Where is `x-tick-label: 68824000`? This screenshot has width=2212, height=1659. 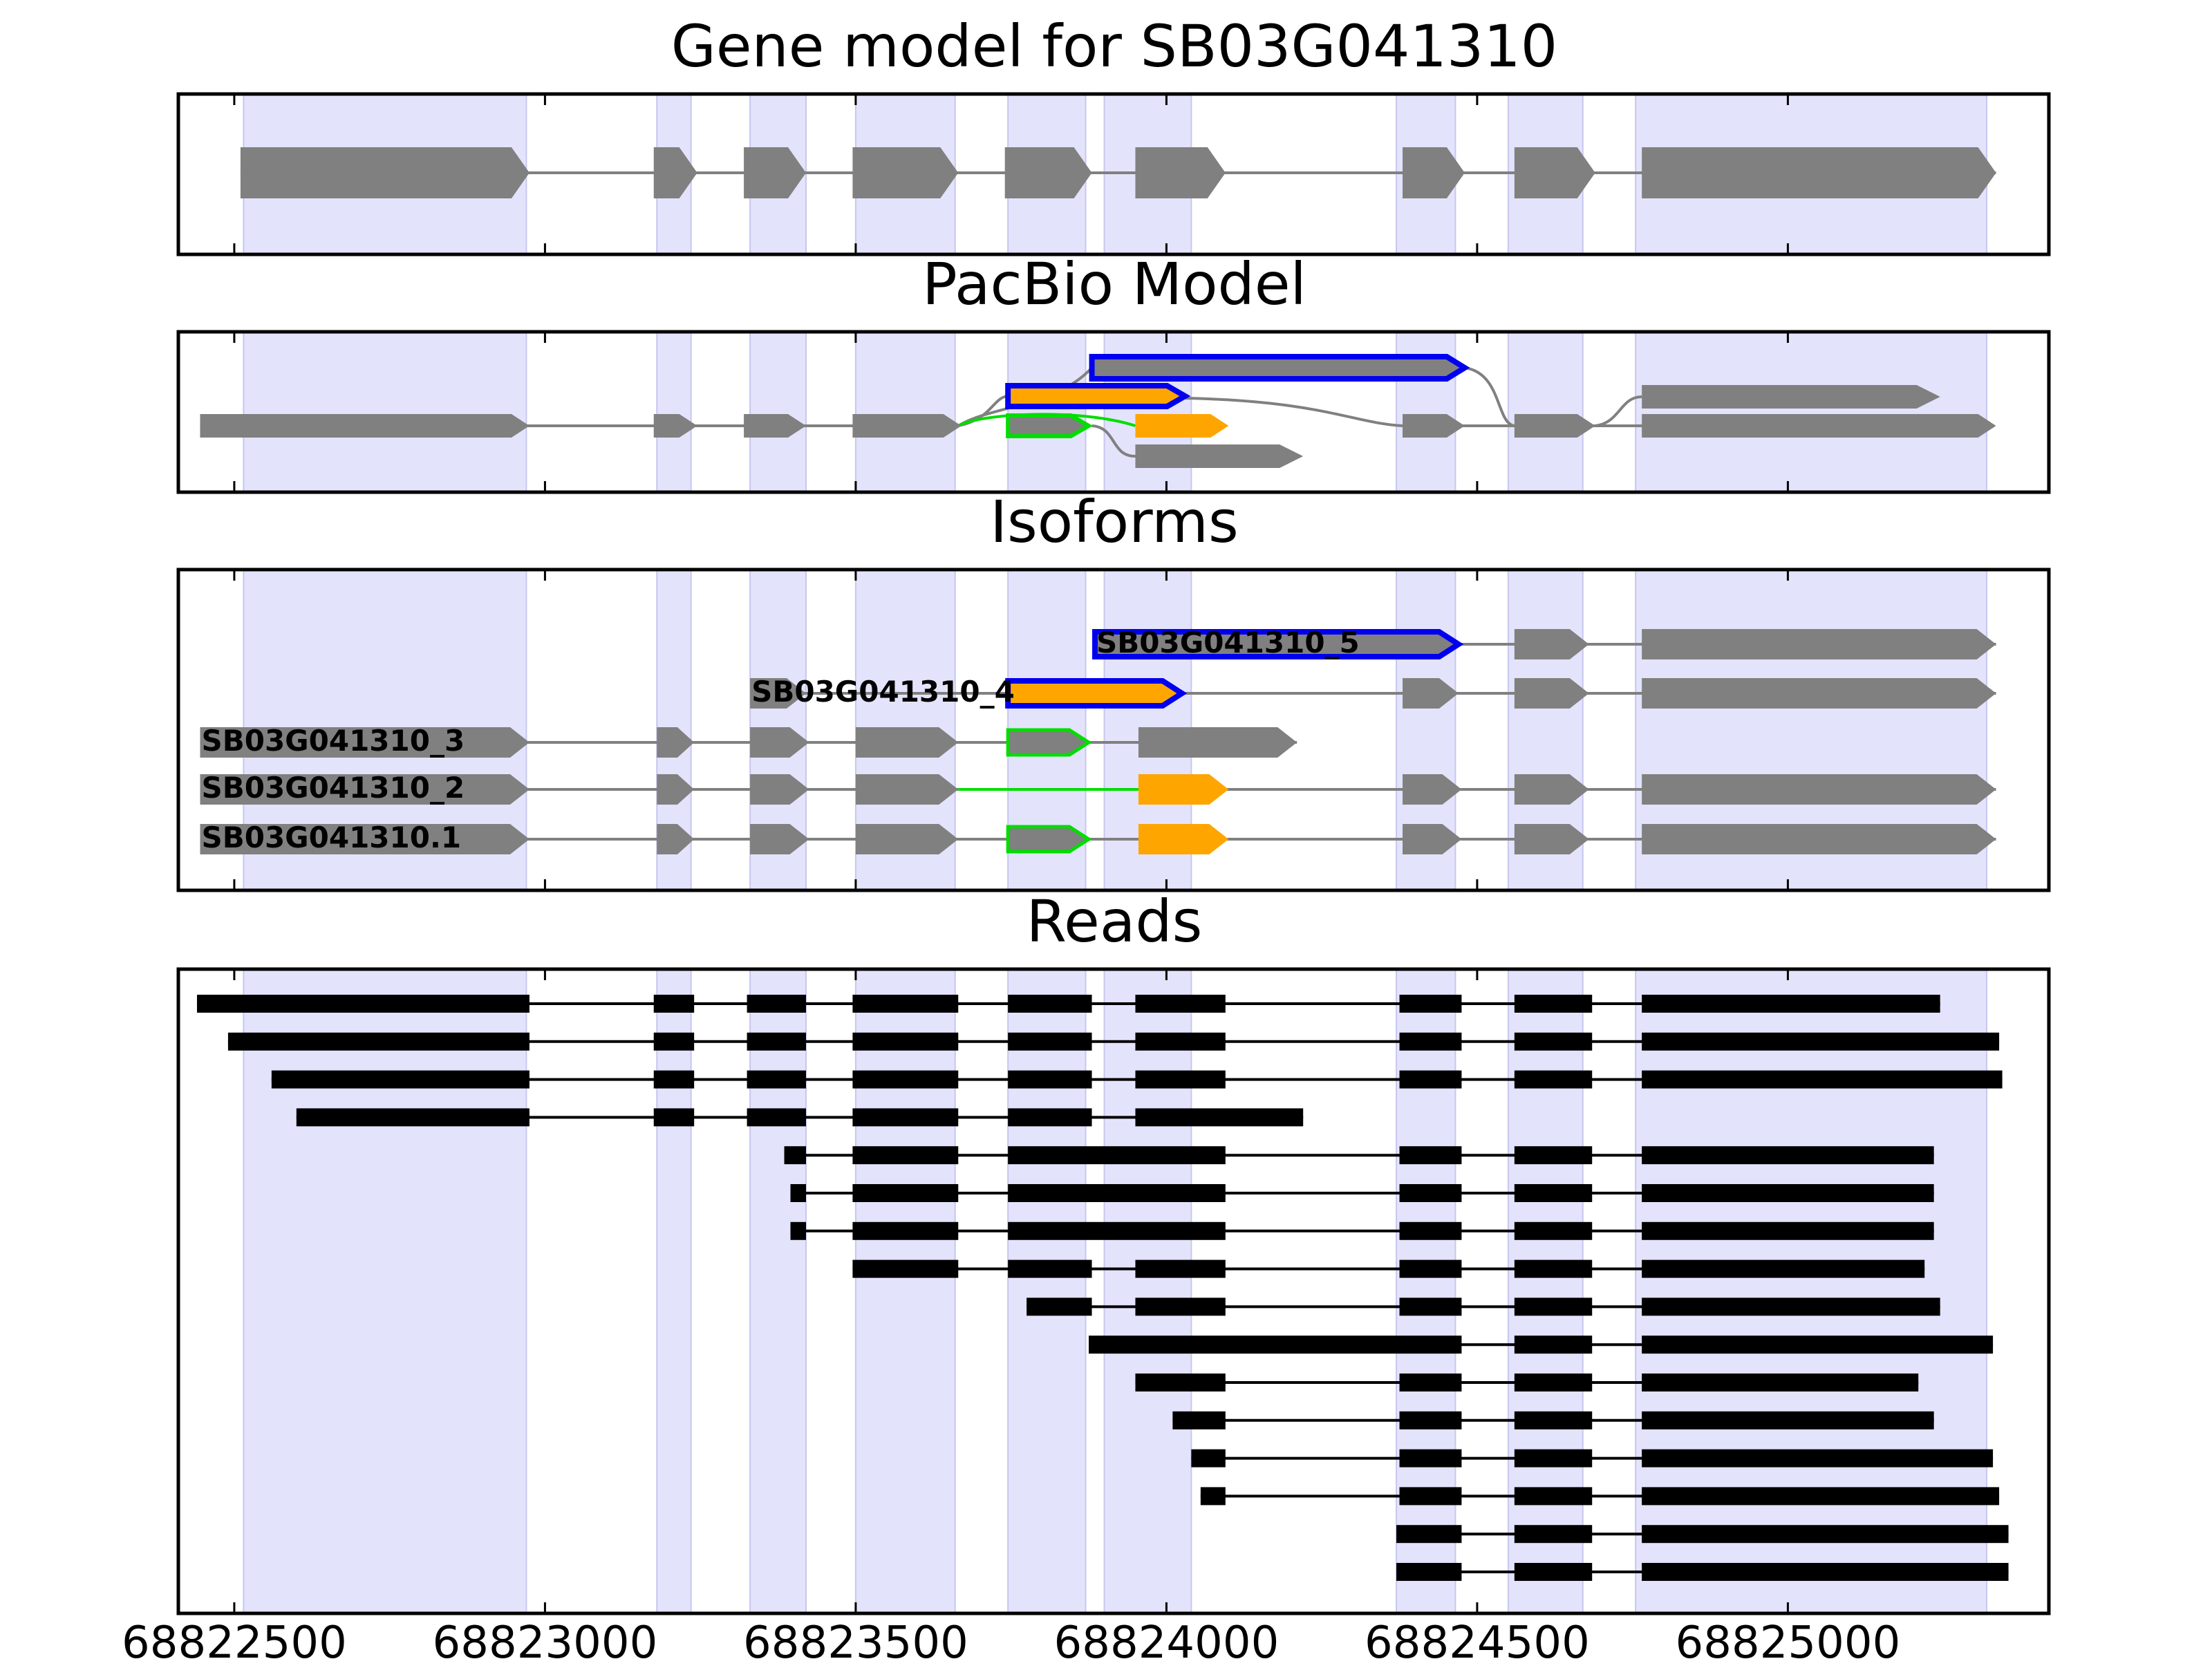 x-tick-label: 68824000 is located at coordinates (1167, 1638).